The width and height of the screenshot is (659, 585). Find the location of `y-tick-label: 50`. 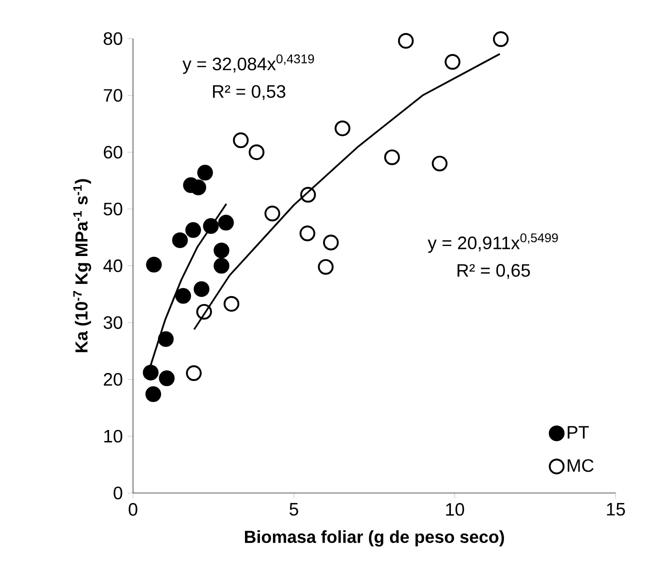

y-tick-label: 50 is located at coordinates (113, 209).